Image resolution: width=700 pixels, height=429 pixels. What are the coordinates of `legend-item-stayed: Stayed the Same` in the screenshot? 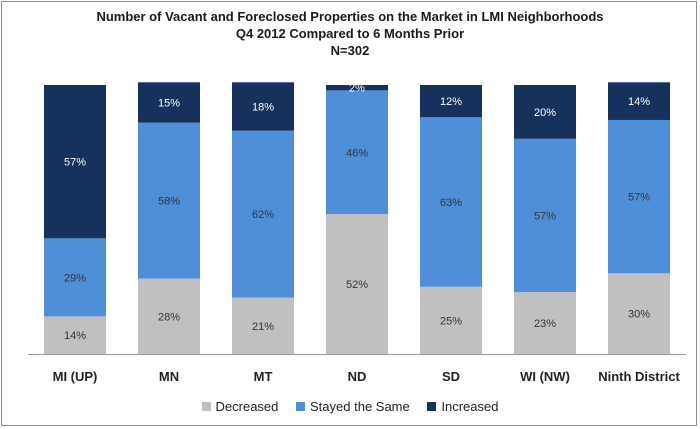 It's located at (353, 406).